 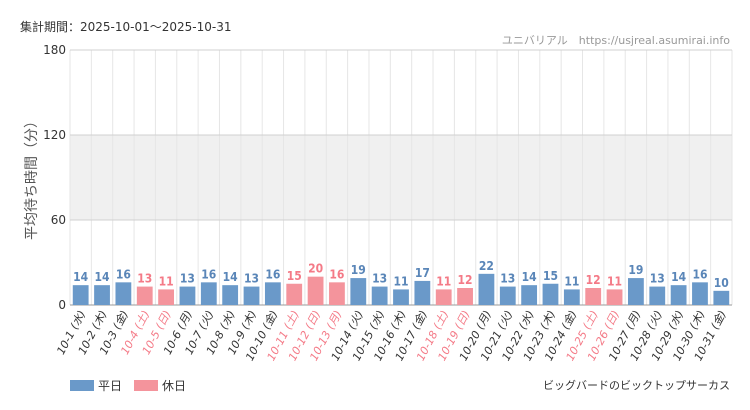 I want to click on period-label: 集計期間：2025-10-01～2025-10-31, so click(x=125, y=26).